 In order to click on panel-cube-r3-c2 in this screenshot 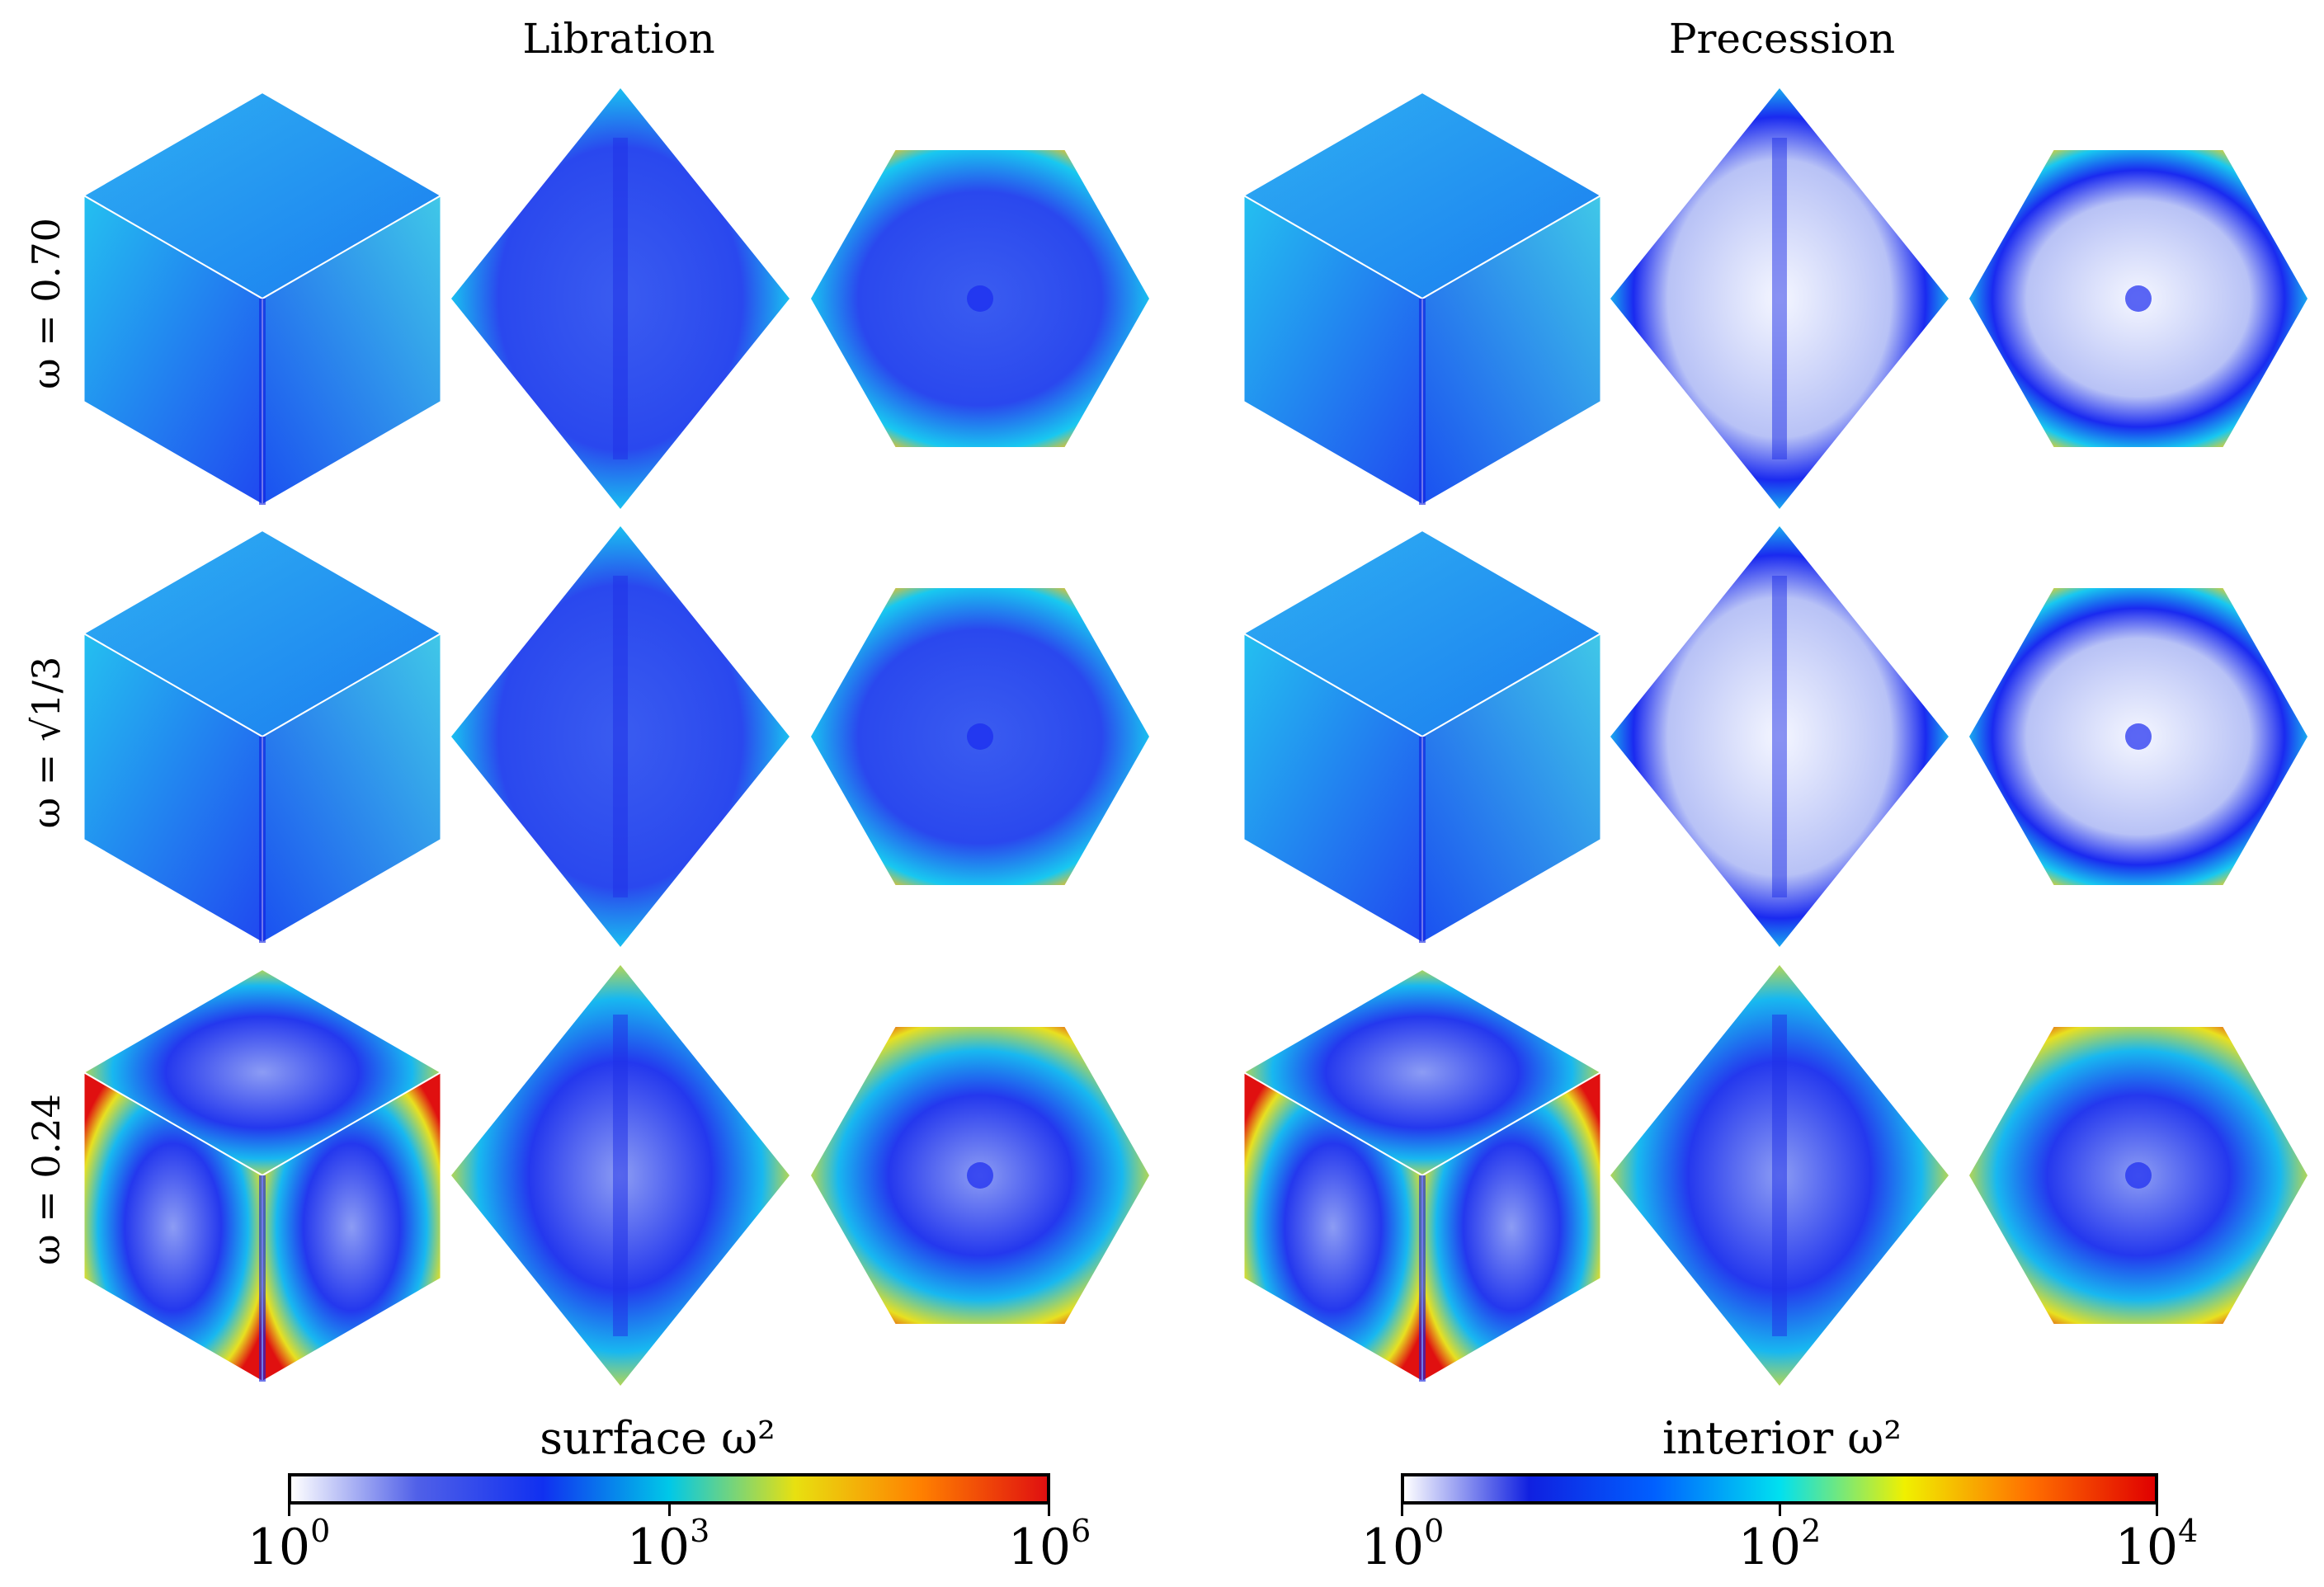, I will do `click(1422, 1175)`.